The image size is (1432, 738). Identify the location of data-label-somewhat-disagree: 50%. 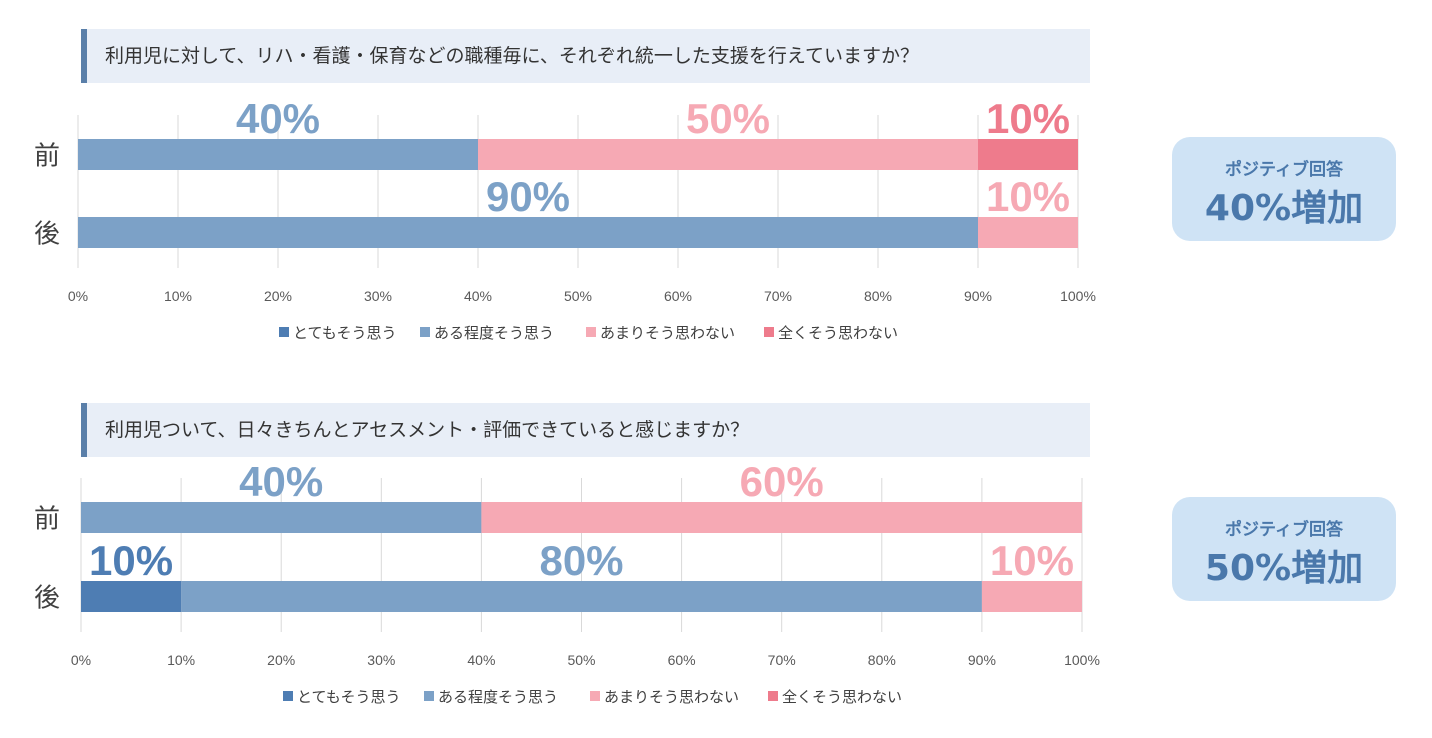
(728, 118).